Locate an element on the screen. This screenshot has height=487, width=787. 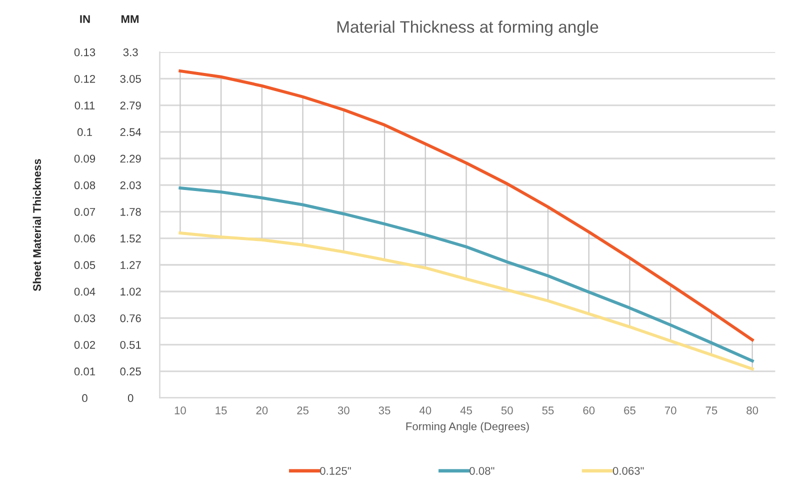
y-tick-label: 0.04 is located at coordinates (85, 292).